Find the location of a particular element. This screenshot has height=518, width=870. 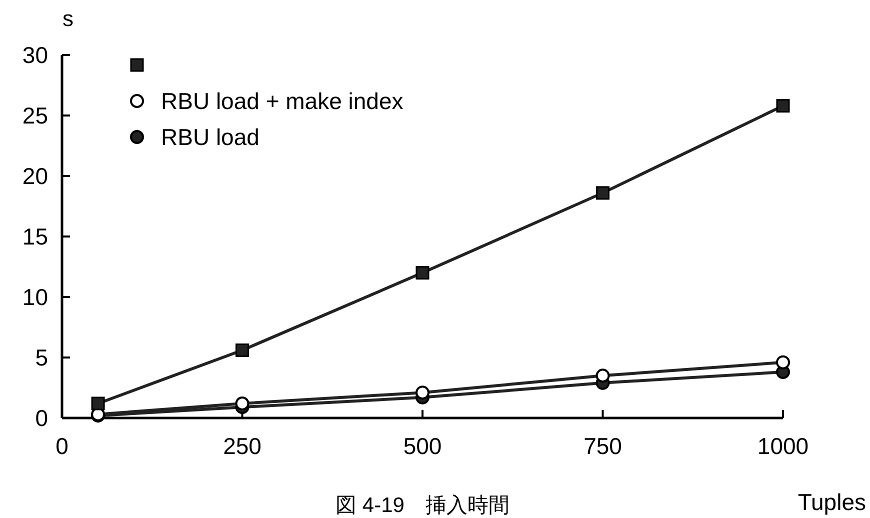

x-axis-title: Tuples is located at coordinates (832, 502).